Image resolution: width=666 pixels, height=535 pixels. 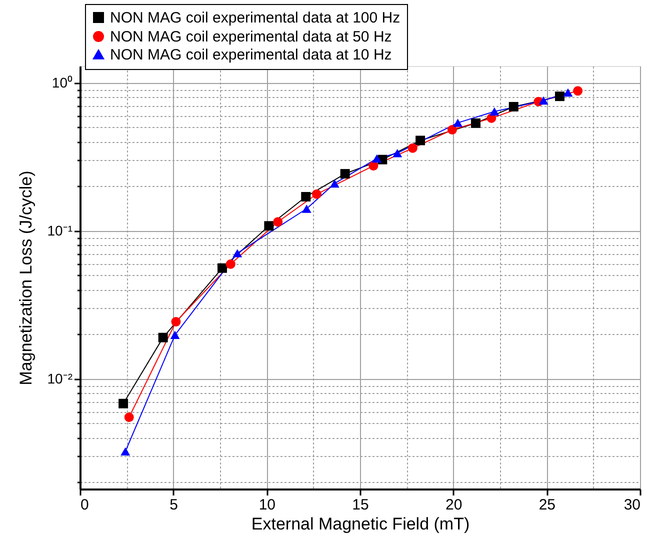 I want to click on legend-label: NON MAG coil experimental data at 10 Hz, so click(x=251, y=55).